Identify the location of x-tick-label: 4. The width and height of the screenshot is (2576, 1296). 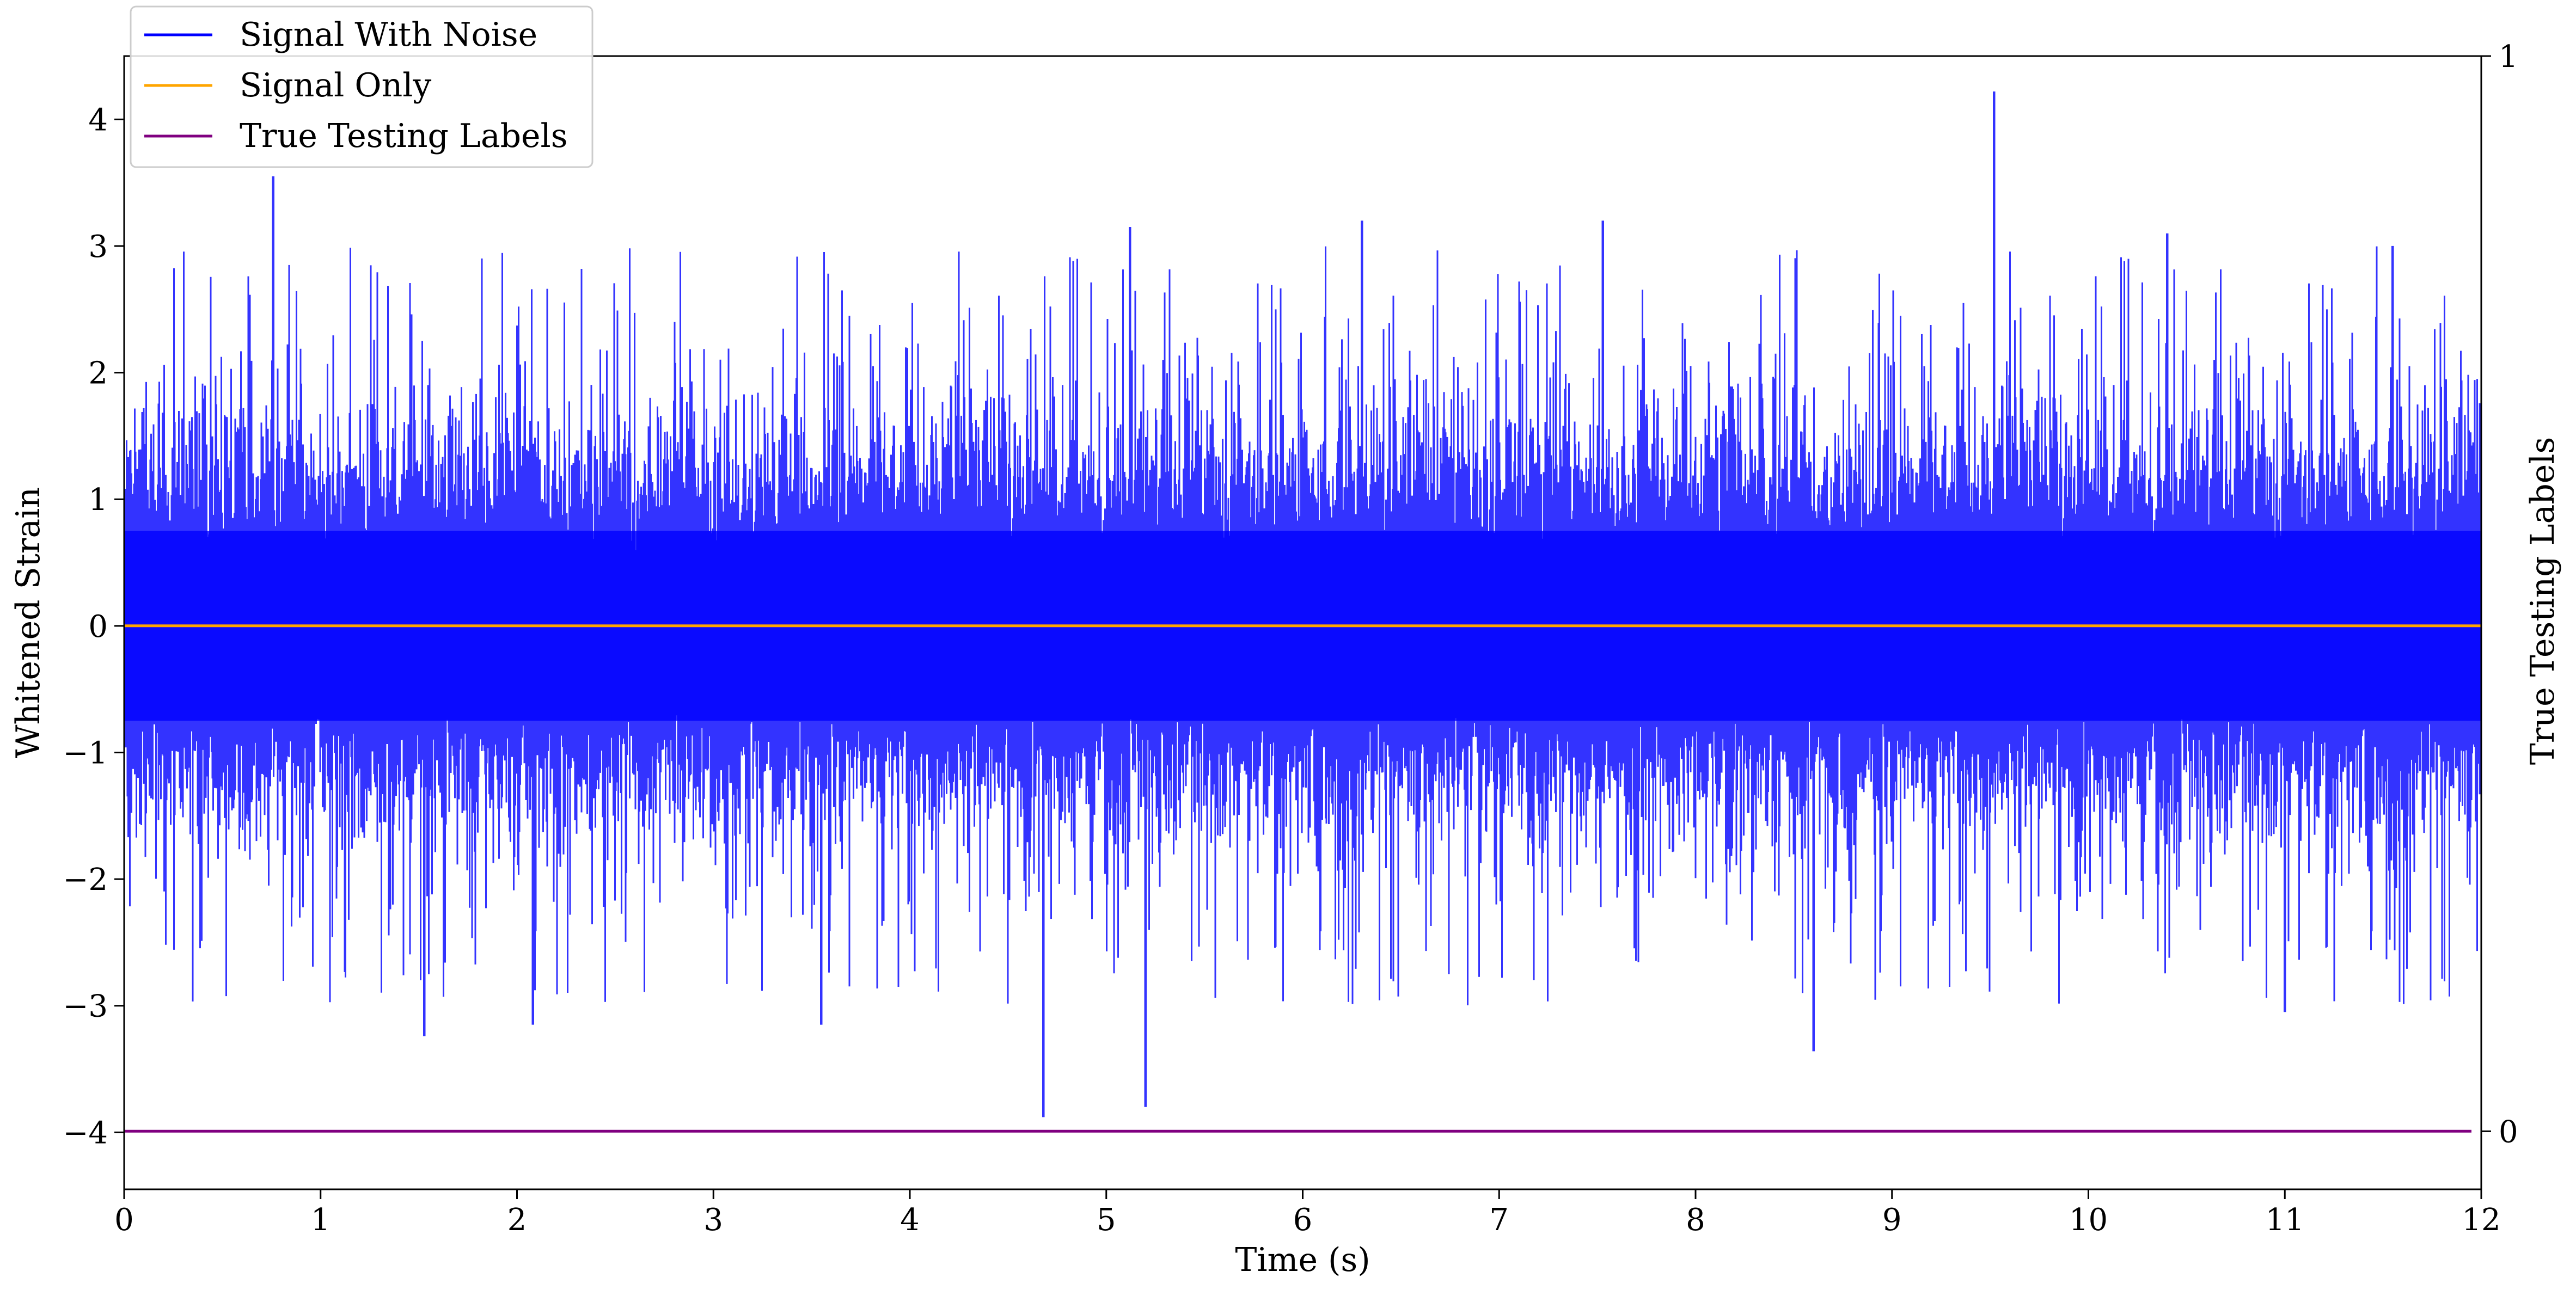
(910, 1220).